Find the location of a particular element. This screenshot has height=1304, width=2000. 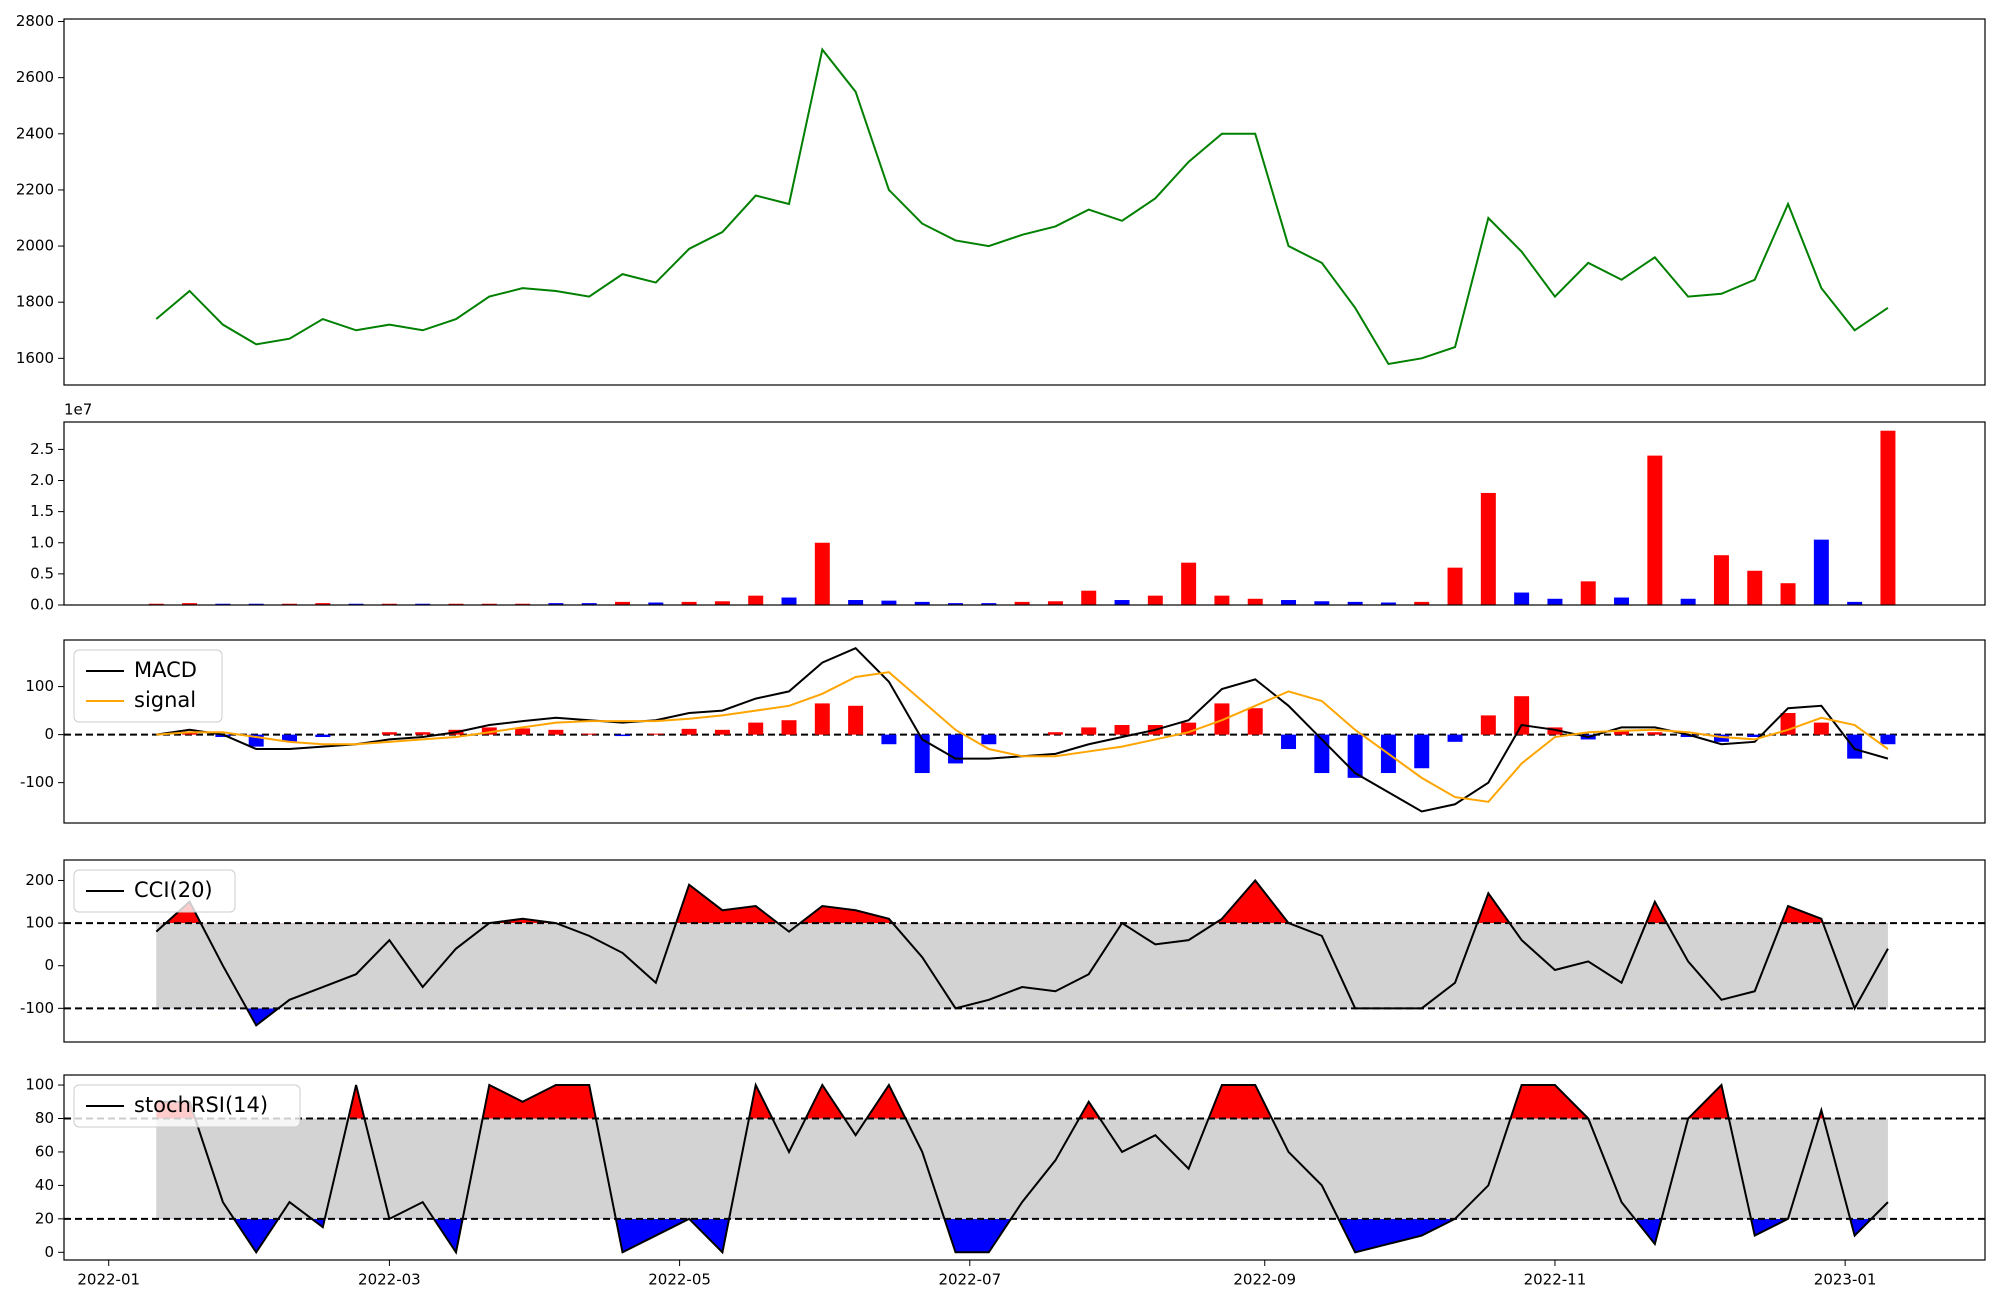

y-tick-label: 2400 is located at coordinates (35, 133).